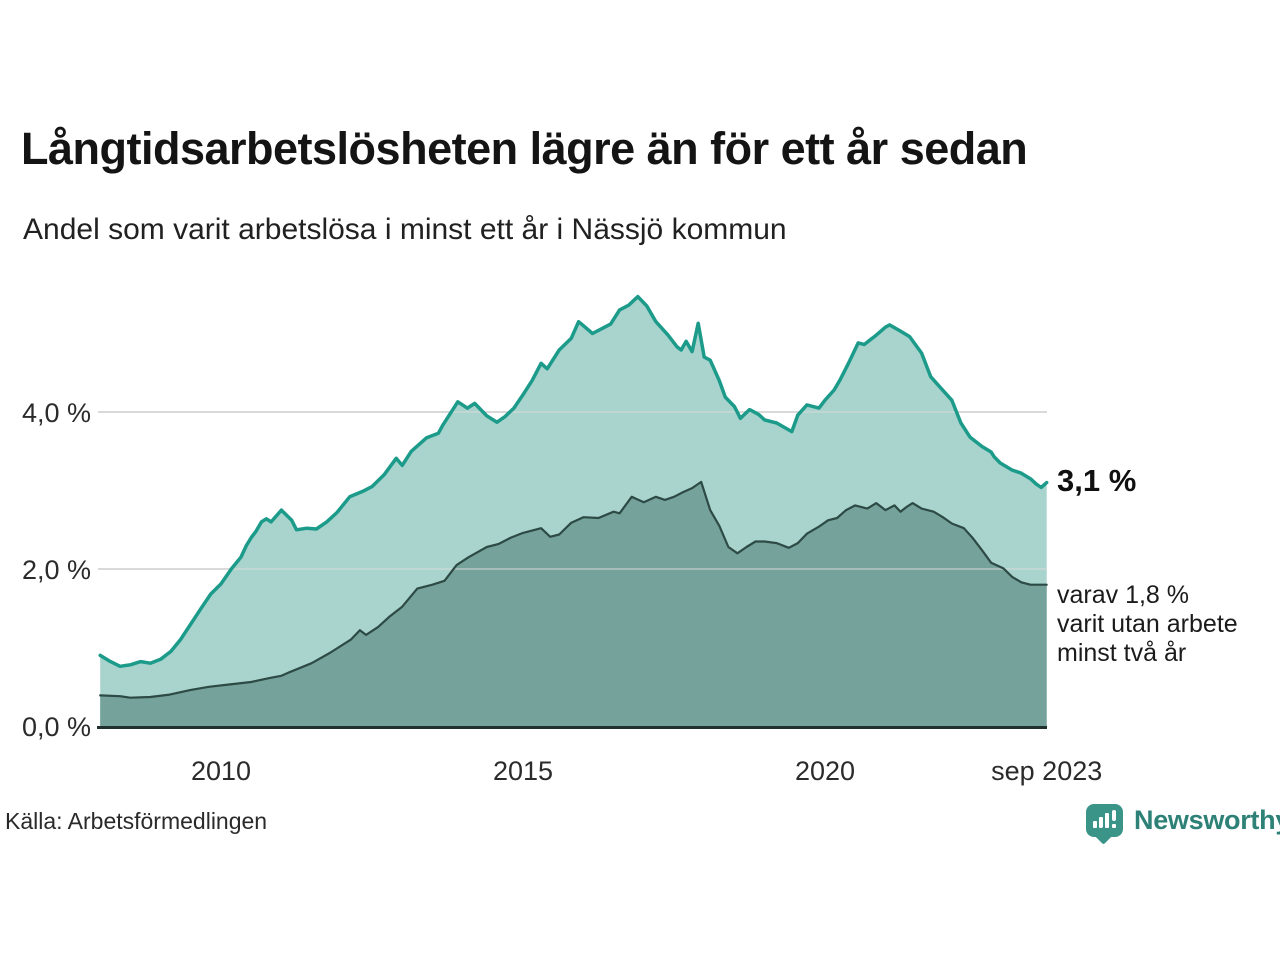 The width and height of the screenshot is (1280, 960). I want to click on x-tick-label: 2015, so click(523, 771).